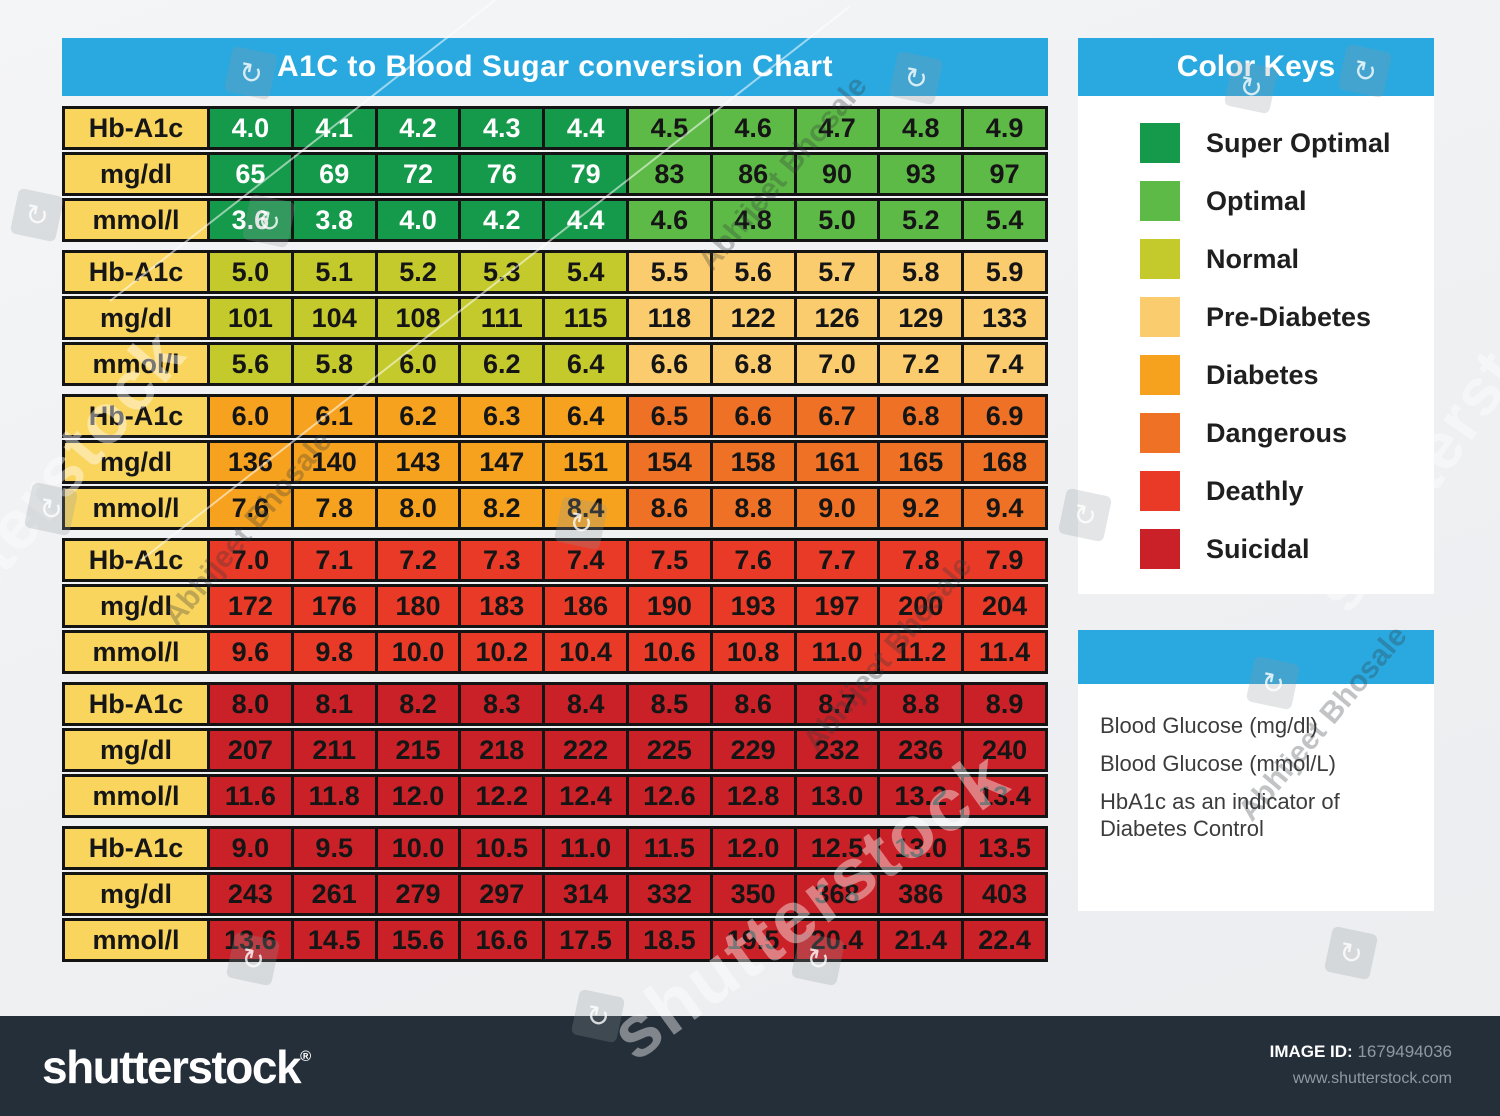  Describe the element at coordinates (418, 796) in the screenshot. I see `table-cell: 12.0` at that location.